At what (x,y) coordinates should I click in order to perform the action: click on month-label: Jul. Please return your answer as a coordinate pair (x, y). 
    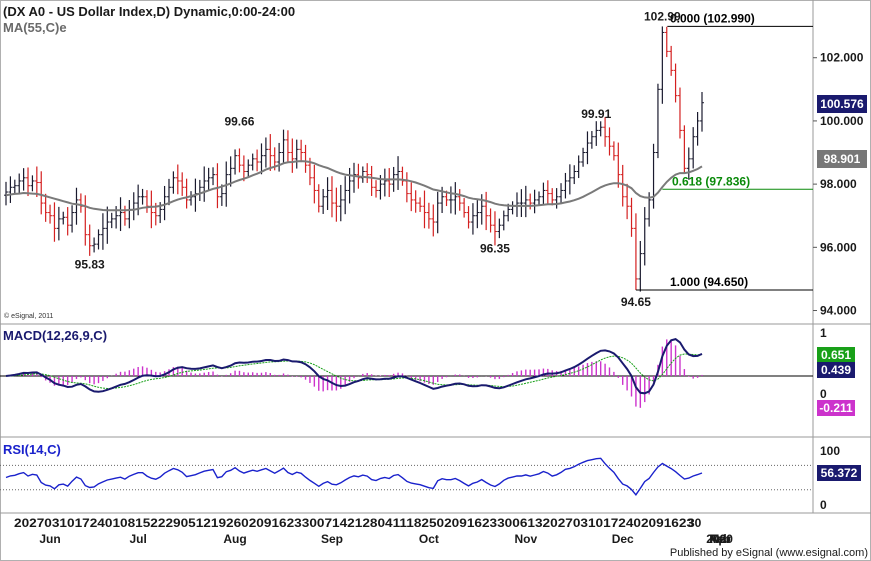
    Looking at the image, I should click on (137, 539).